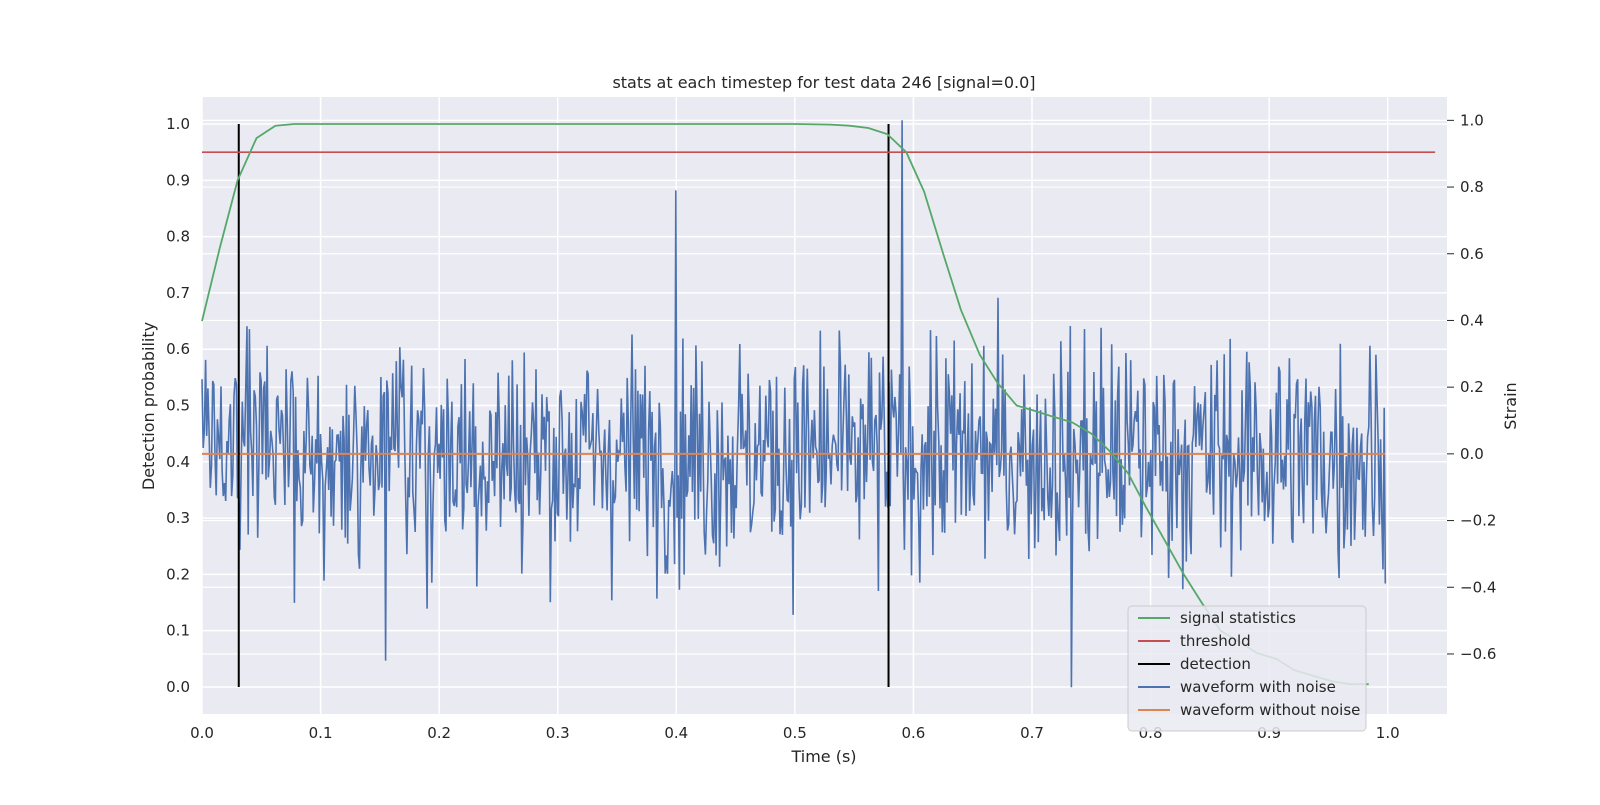 This screenshot has height=805, width=1600. I want to click on legend-entry: waveform without noise, so click(1270, 710).